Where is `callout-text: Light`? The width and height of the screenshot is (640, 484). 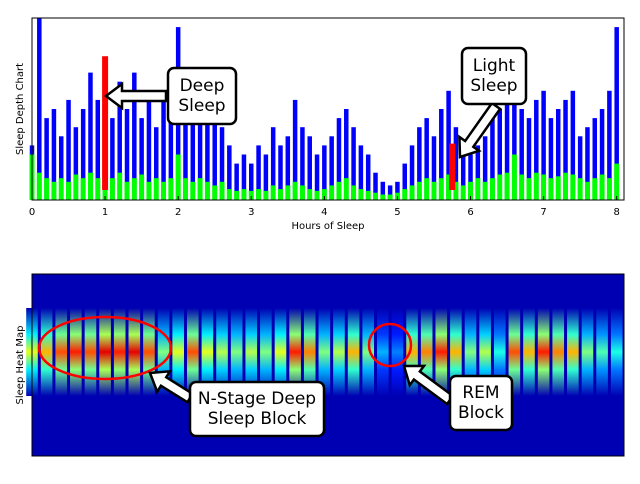 callout-text: Light is located at coordinates (494, 66).